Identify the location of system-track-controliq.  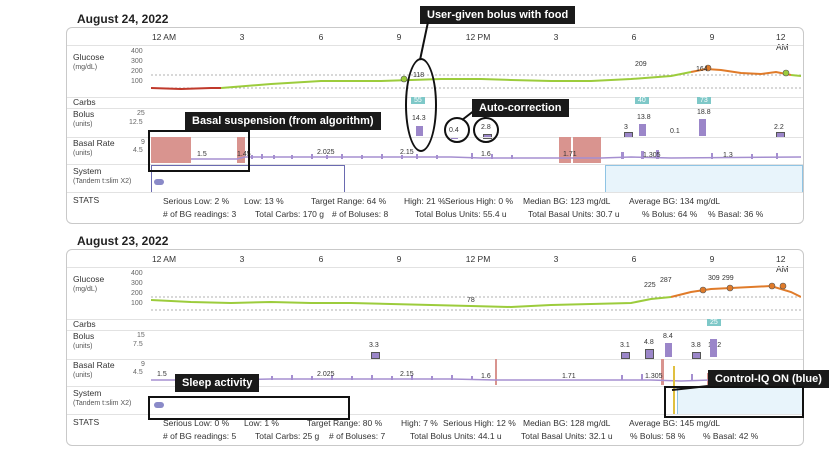
(704, 179).